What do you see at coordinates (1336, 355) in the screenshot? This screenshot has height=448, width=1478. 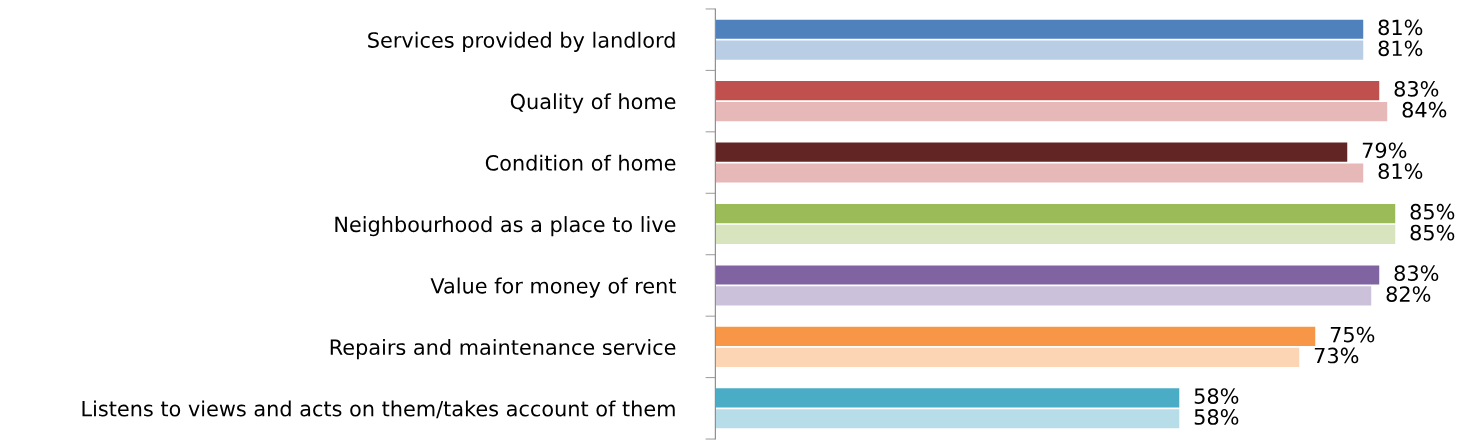 I see `data-label: 73%` at bounding box center [1336, 355].